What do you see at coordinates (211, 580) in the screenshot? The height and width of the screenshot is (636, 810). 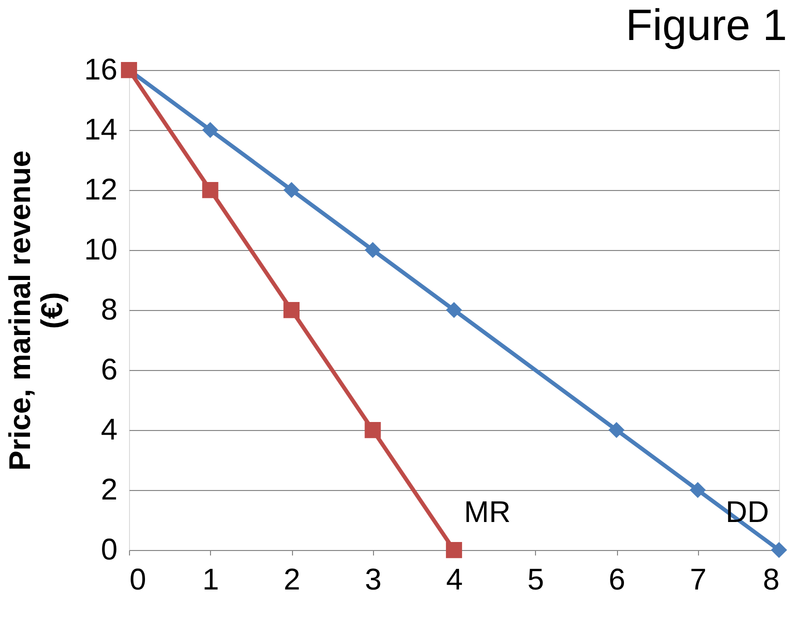 I see `x-tick-label: 1` at bounding box center [211, 580].